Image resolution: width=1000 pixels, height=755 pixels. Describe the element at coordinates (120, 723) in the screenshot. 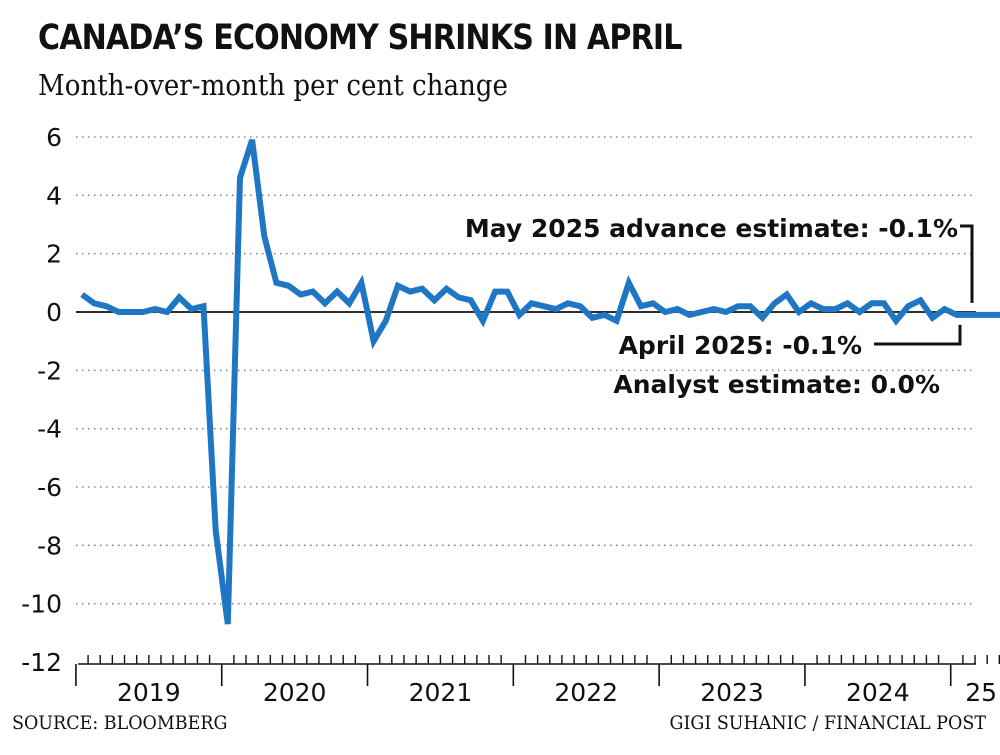

I see `source-note: SOURCE: BLOOMBERG` at that location.